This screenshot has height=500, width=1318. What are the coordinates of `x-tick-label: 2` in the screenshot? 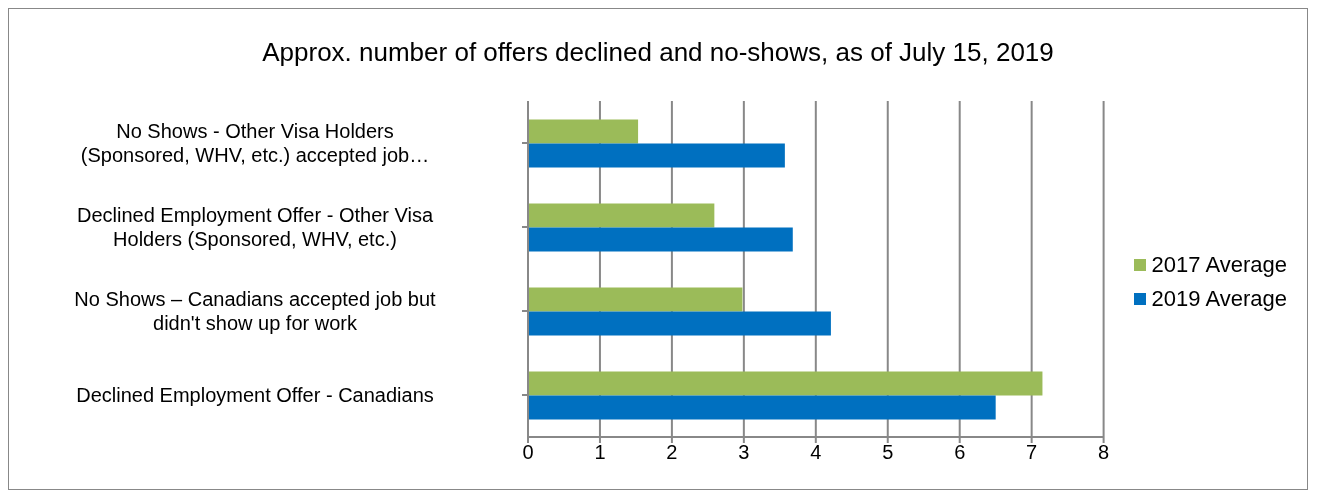 It's located at (672, 452).